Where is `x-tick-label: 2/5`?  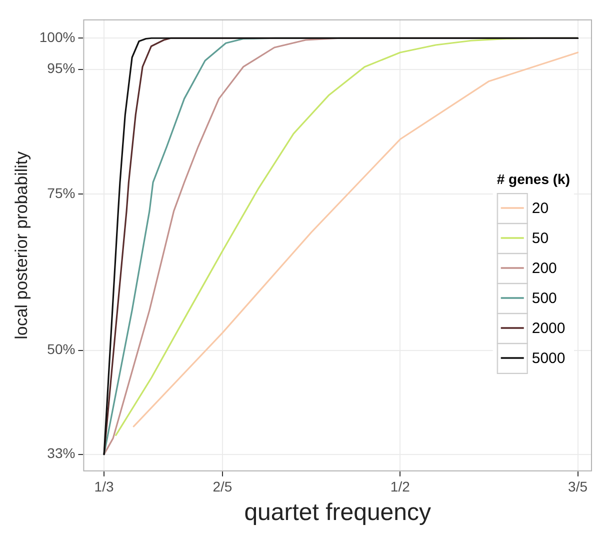
x-tick-label: 2/5 is located at coordinates (222, 486).